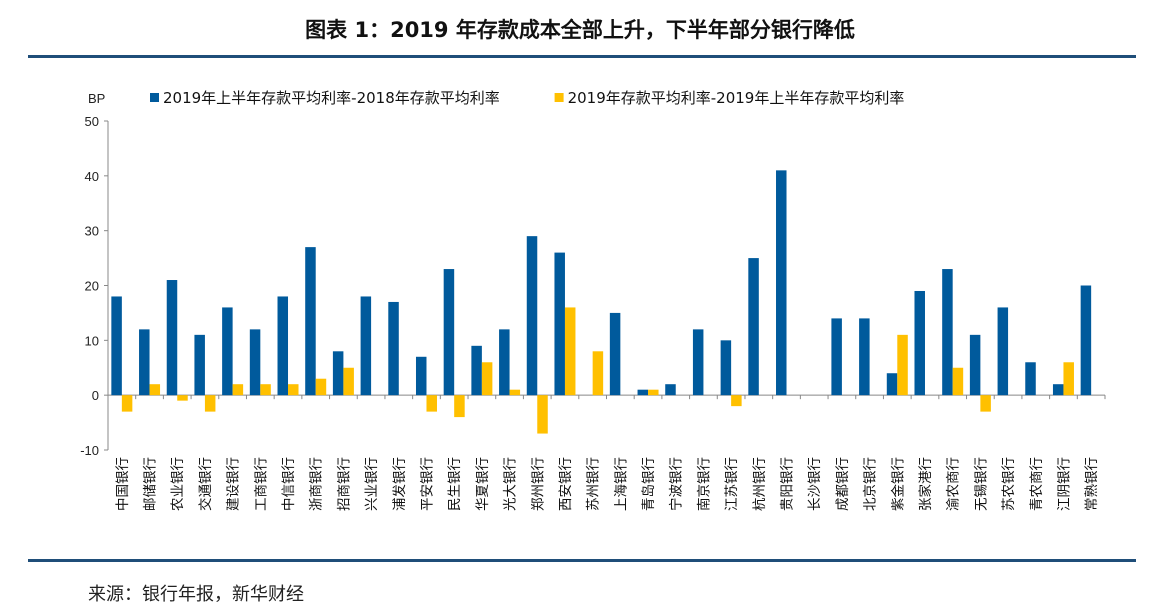 The width and height of the screenshot is (1160, 607). I want to click on category-label: 杭州银行, so click(760, 484).